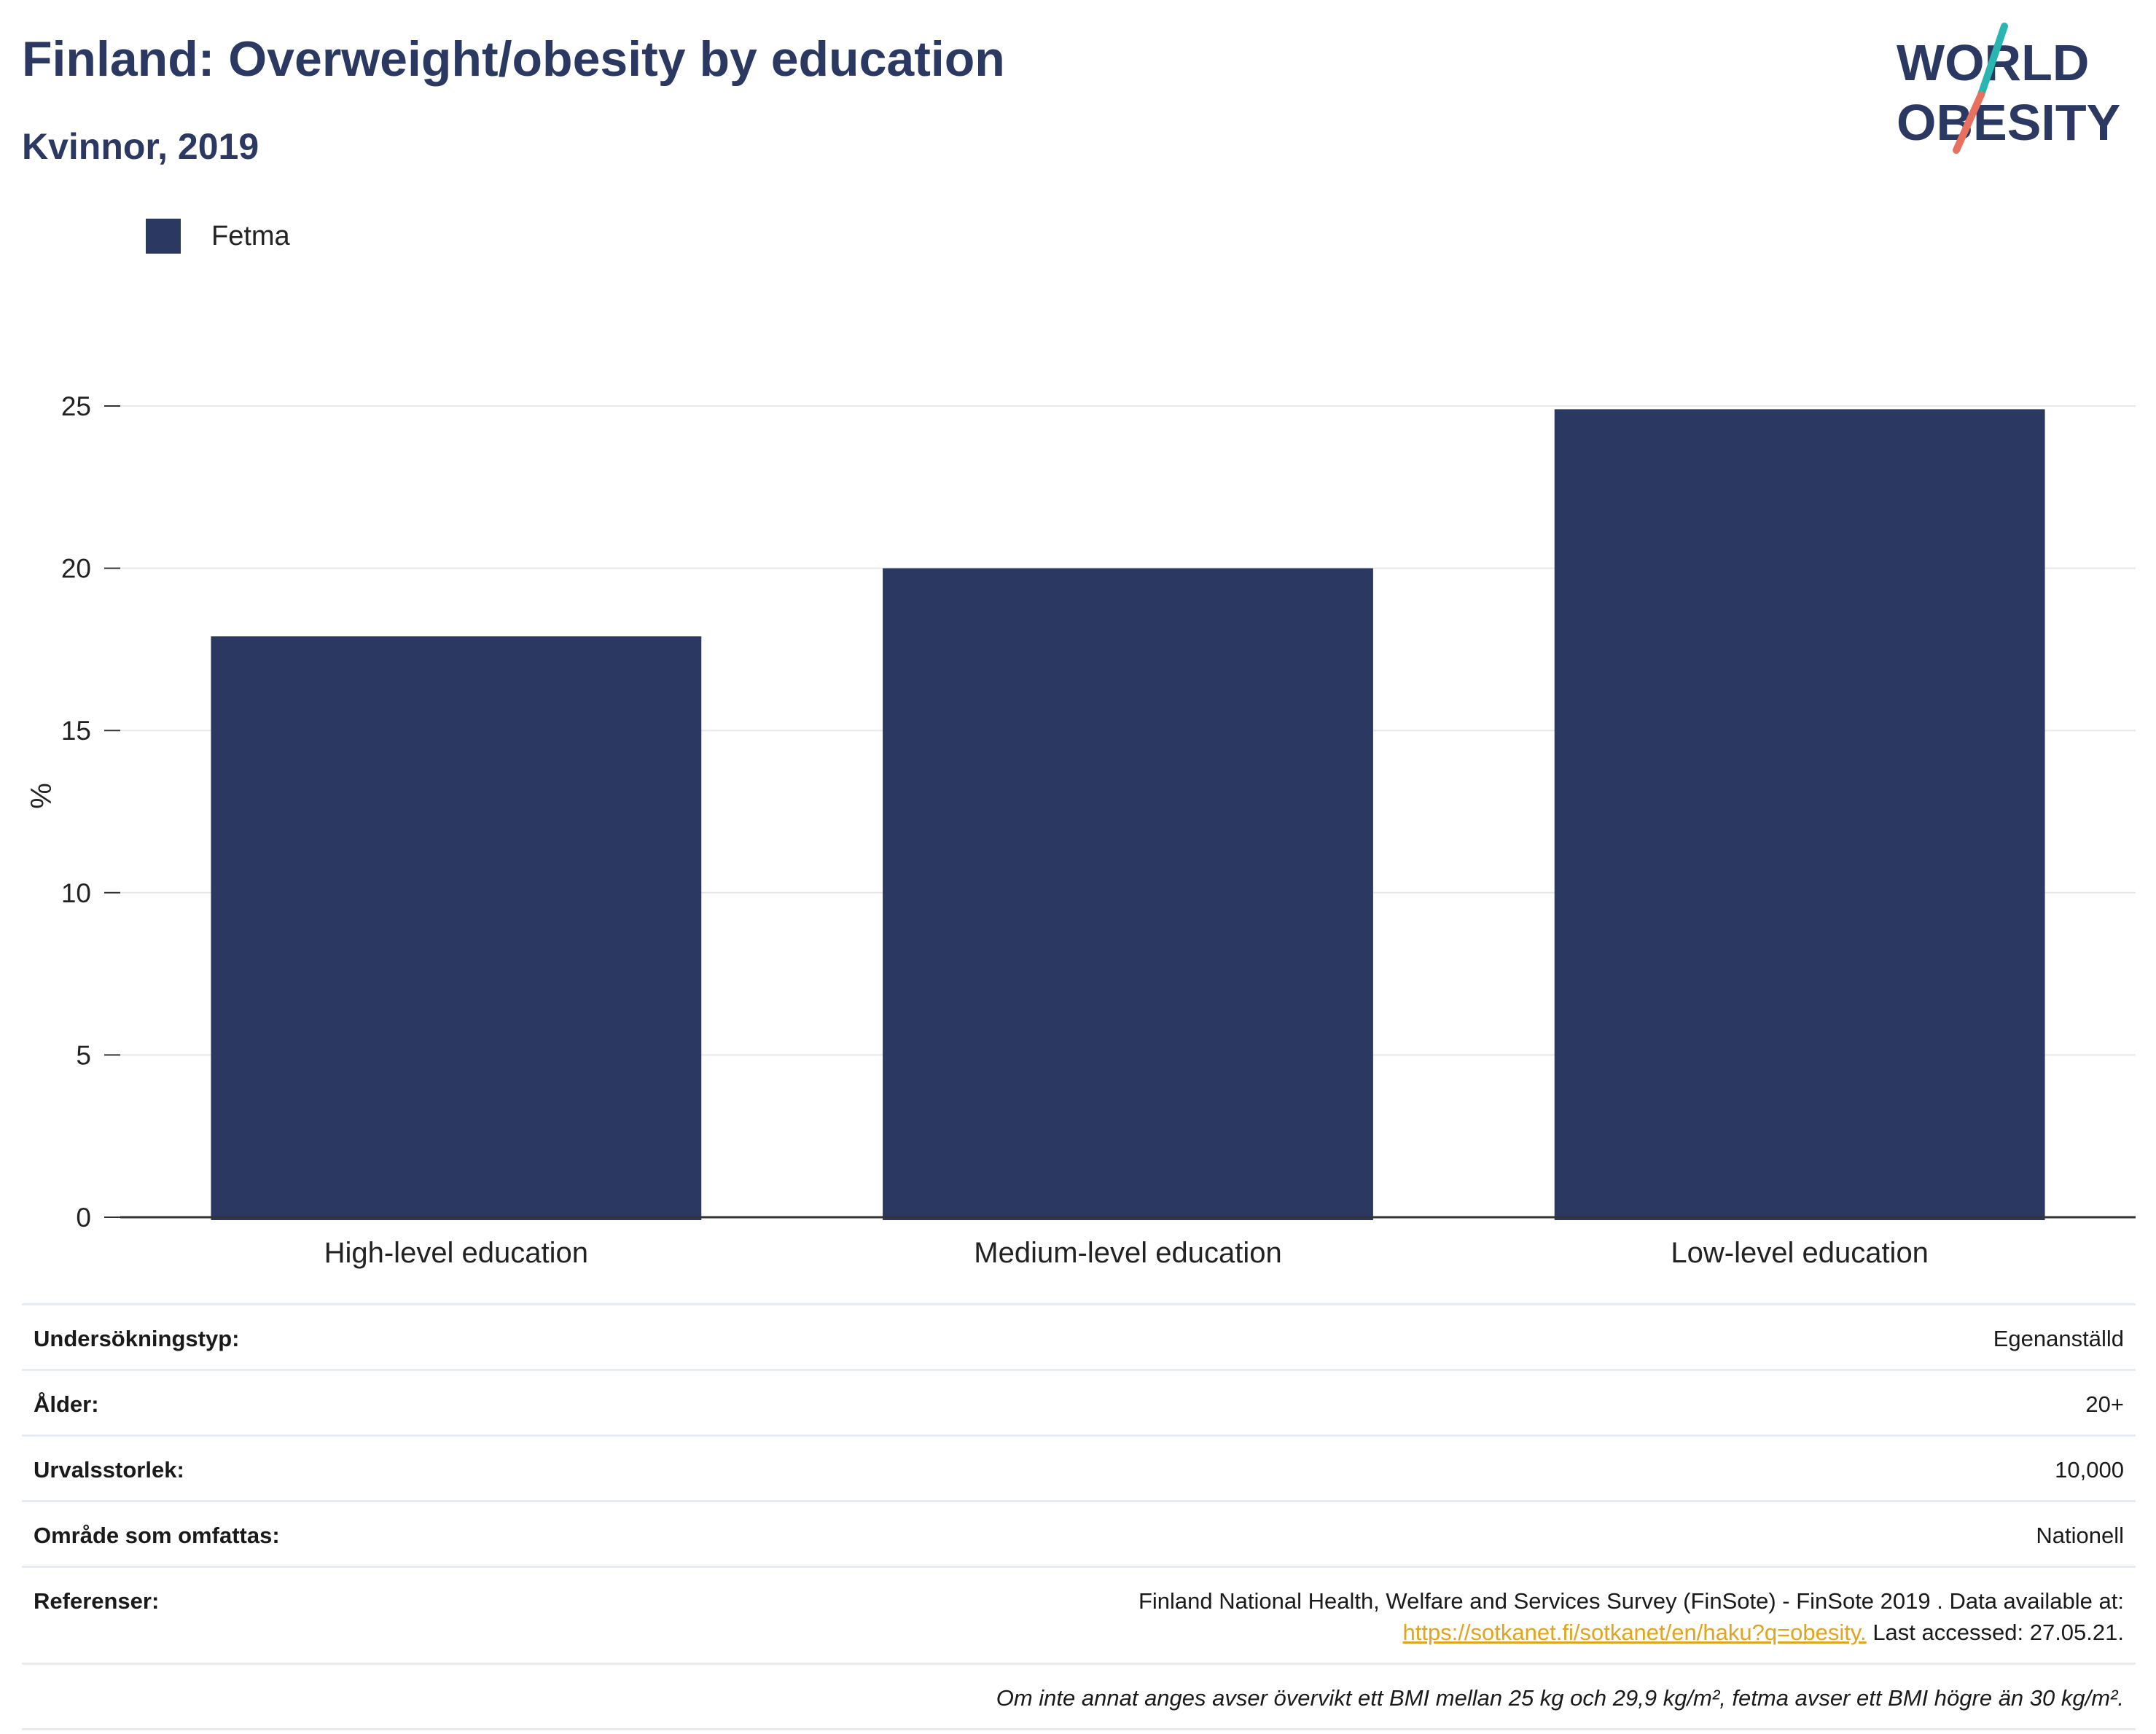  What do you see at coordinates (76, 406) in the screenshot?
I see `y-tick-label: 25` at bounding box center [76, 406].